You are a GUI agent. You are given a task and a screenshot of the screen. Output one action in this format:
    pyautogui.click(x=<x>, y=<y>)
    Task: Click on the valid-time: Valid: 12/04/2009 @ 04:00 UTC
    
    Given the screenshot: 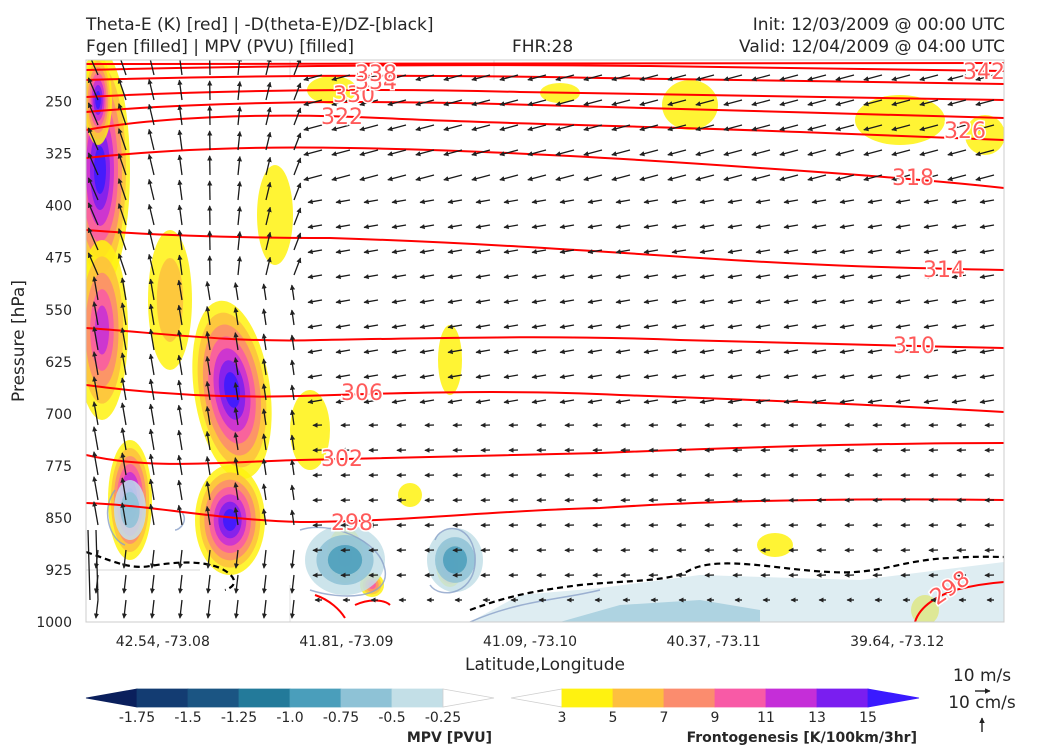 What is the action you would take?
    pyautogui.click(x=872, y=47)
    